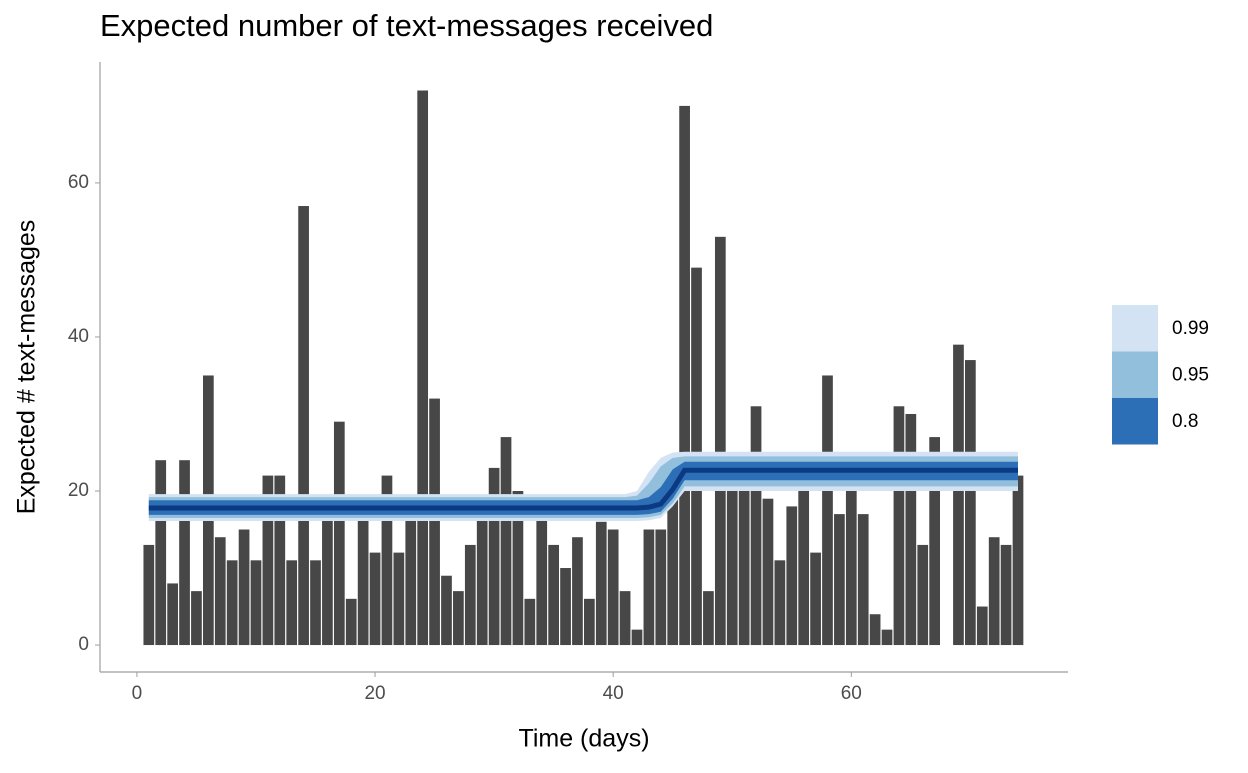 The width and height of the screenshot is (1248, 773). What do you see at coordinates (851, 693) in the screenshot?
I see `x-tick-label: 60` at bounding box center [851, 693].